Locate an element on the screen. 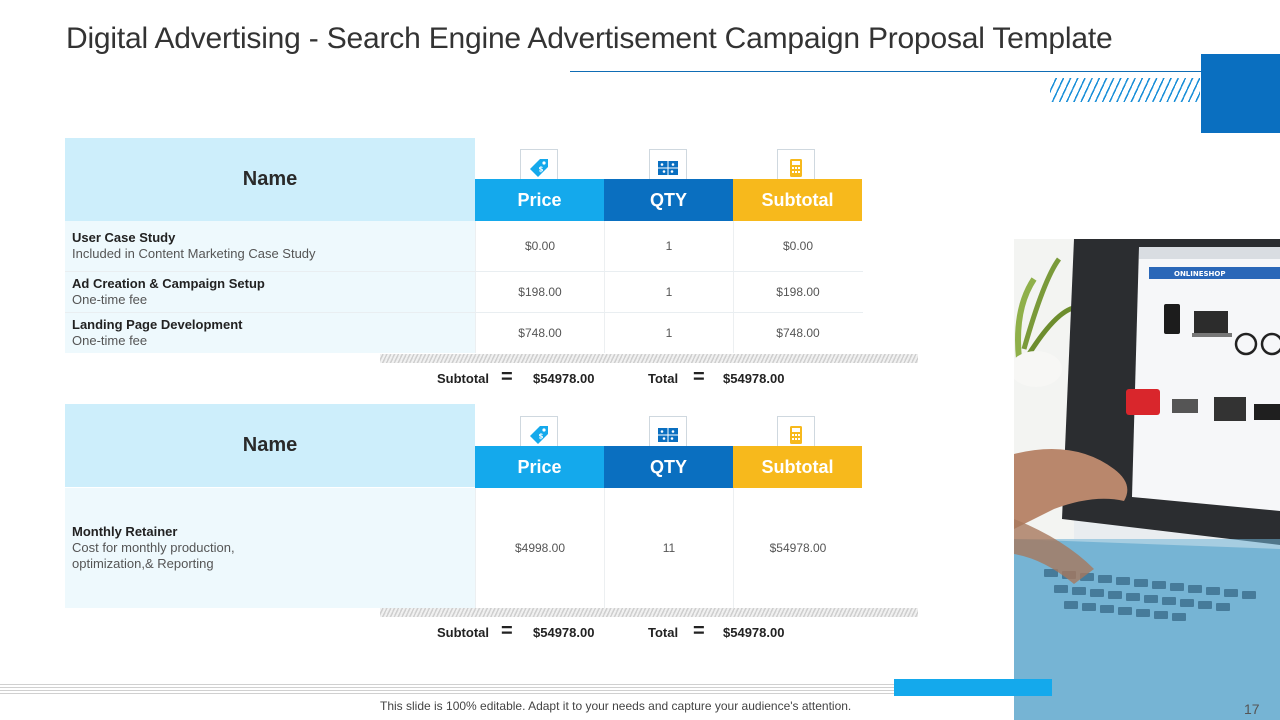 Image resolution: width=1280 pixels, height=720 pixels. price-cell: $198.00 is located at coordinates (539, 292).